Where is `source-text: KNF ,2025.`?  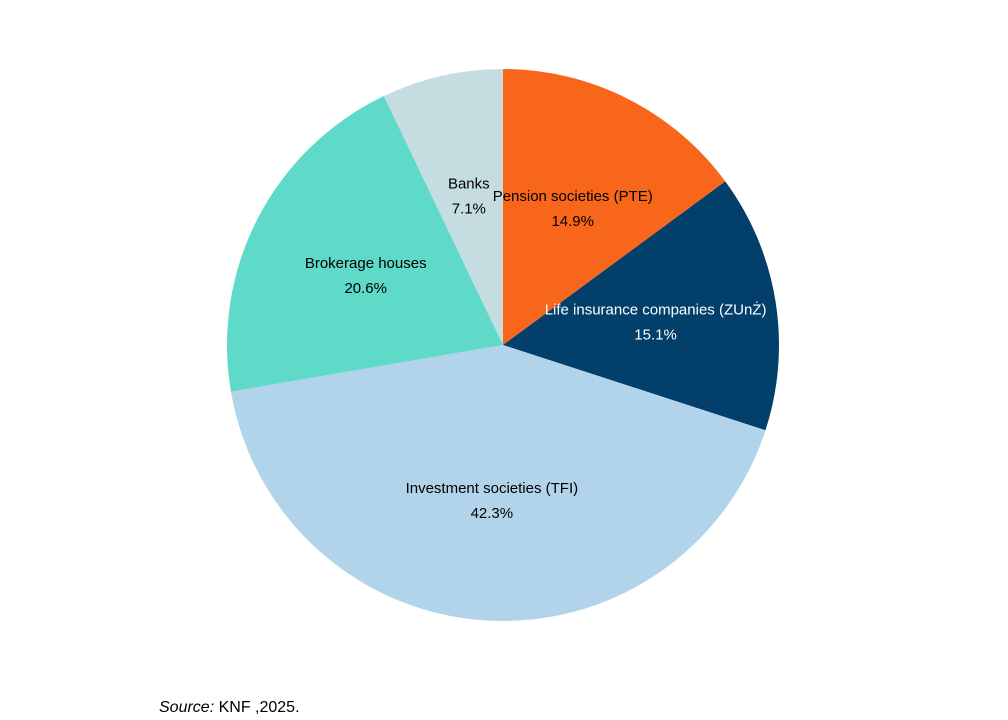
source-text: KNF ,2025. is located at coordinates (257, 707).